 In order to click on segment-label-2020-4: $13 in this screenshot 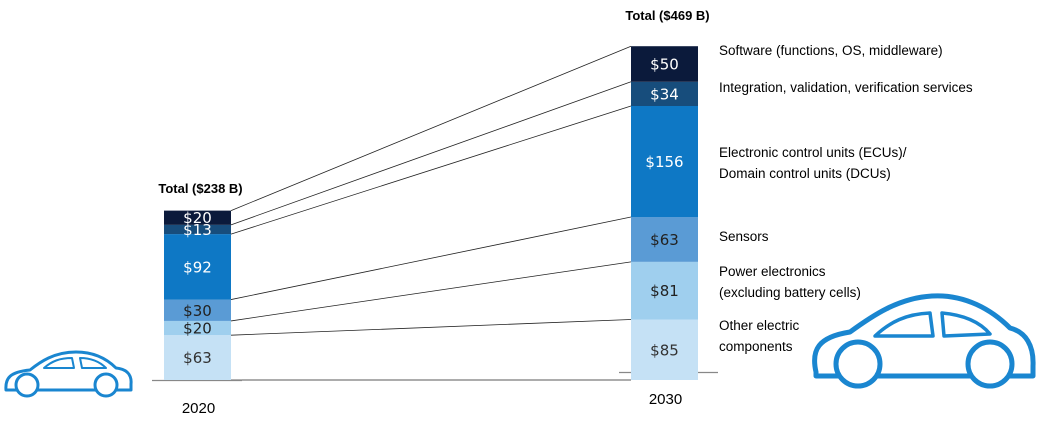, I will do `click(197, 230)`.